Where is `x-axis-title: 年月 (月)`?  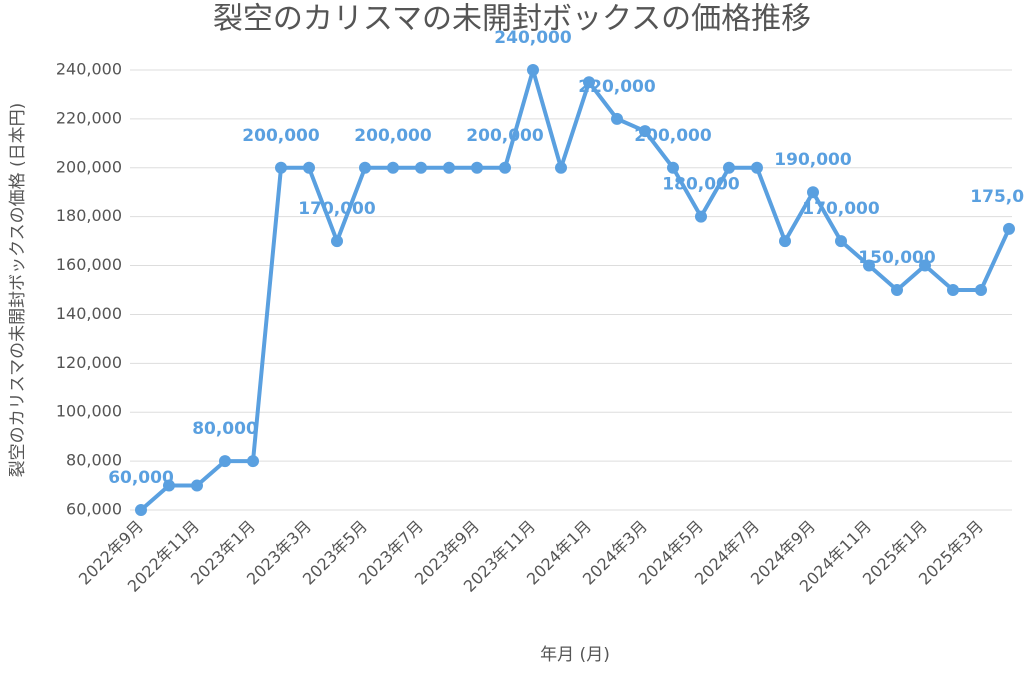 x-axis-title: 年月 (月) is located at coordinates (575, 655).